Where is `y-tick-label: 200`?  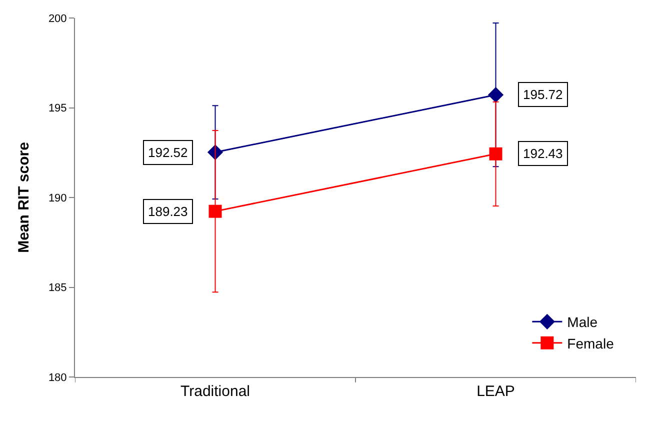 y-tick-label: 200 is located at coordinates (57, 18).